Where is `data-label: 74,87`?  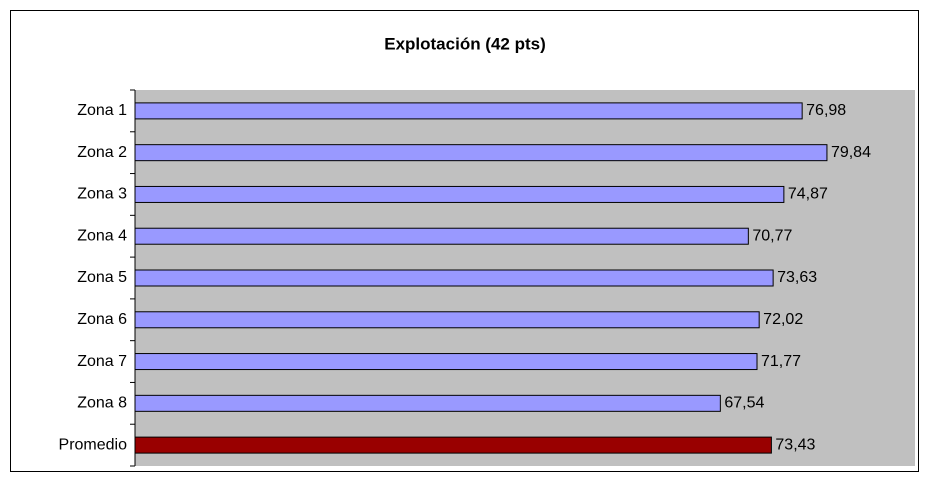
data-label: 74,87 is located at coordinates (808, 194).